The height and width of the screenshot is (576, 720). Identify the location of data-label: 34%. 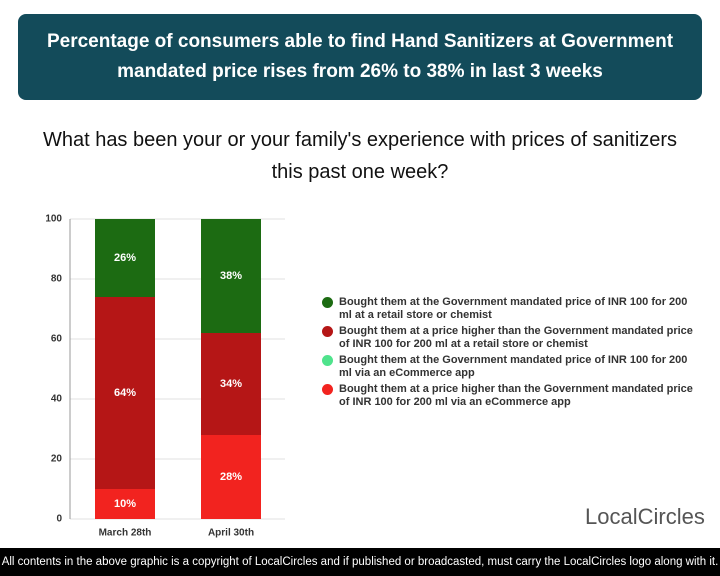
(231, 384).